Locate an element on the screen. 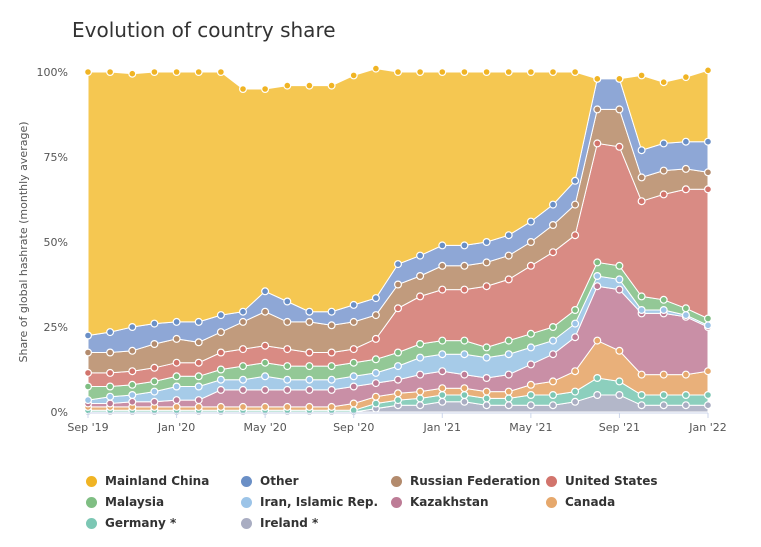 Image resolution: width=761 pixels, height=547 pixels. legend-item-germany: Germany * is located at coordinates (131, 523).